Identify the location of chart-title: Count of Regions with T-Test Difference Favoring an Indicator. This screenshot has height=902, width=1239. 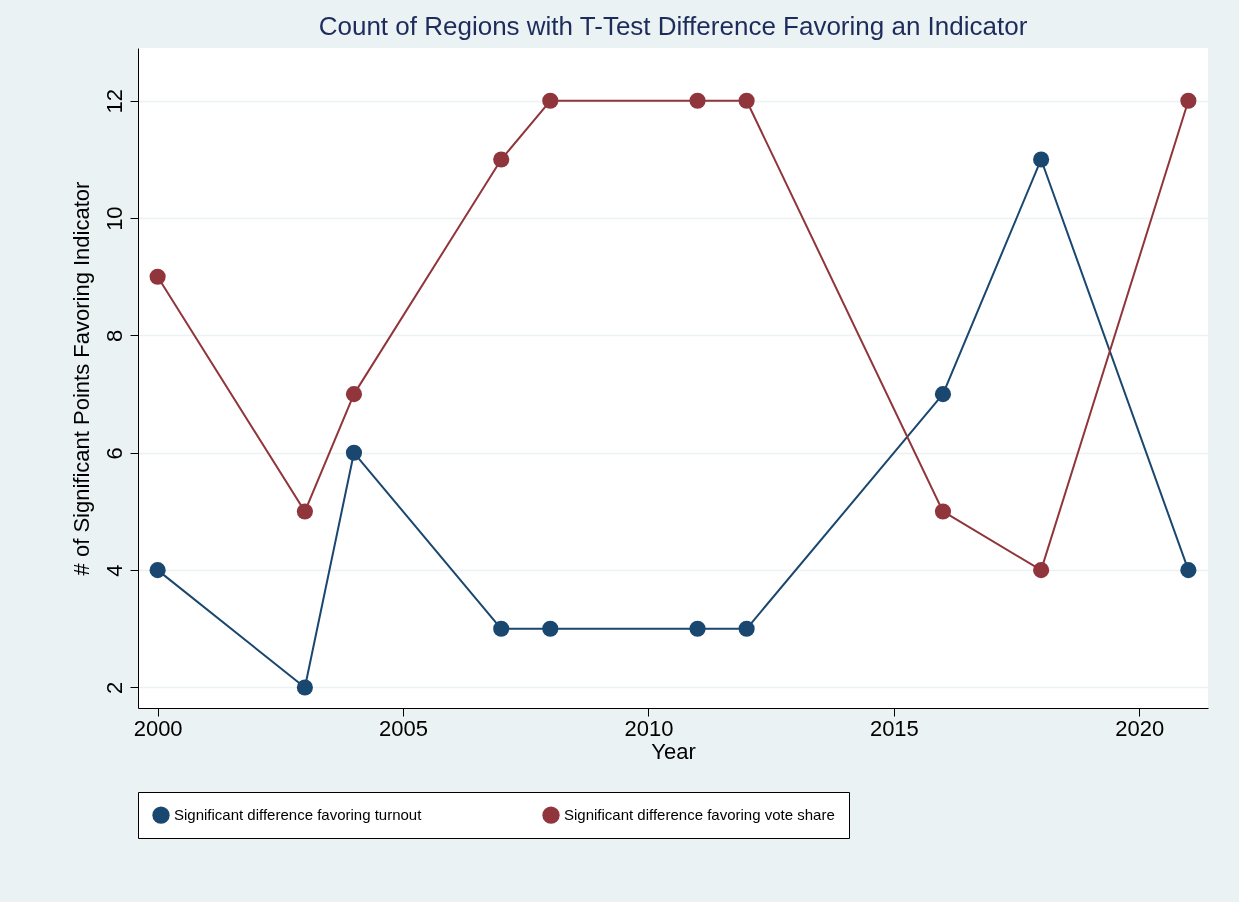
(673, 26).